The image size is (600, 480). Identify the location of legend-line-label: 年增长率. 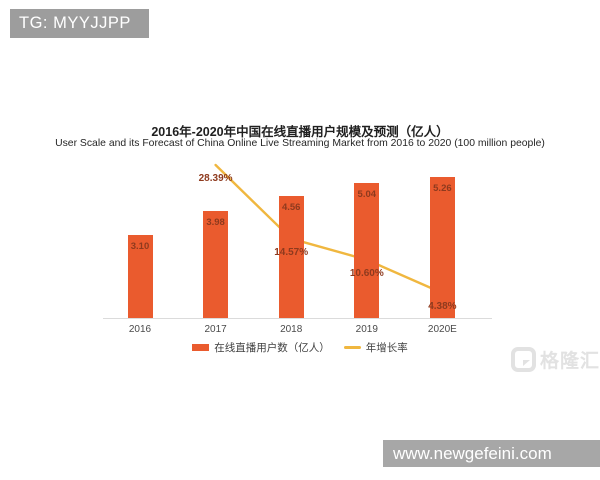
(386, 348).